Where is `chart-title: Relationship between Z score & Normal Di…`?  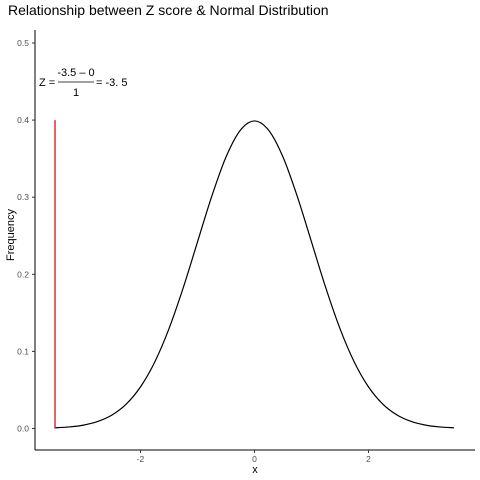
chart-title: Relationship between Z score & Normal Di… is located at coordinates (168, 10).